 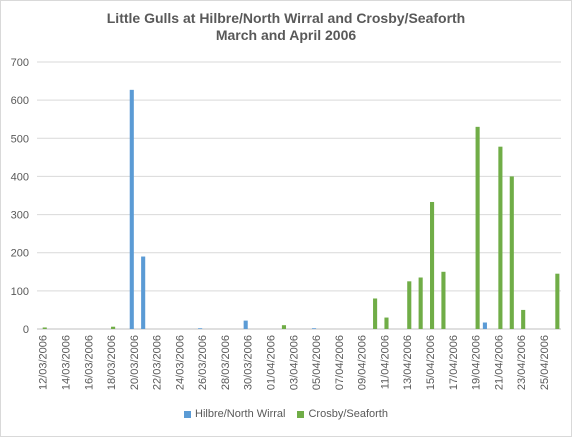 I want to click on legend-label-hilbre: Hilbre/North Wirral, so click(x=240, y=414).